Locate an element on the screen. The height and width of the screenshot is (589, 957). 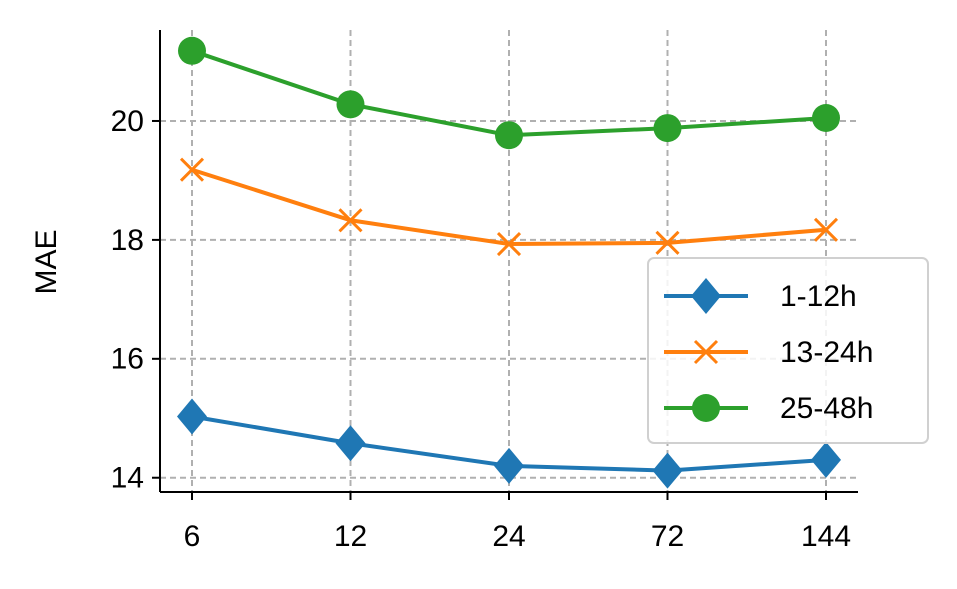
y-axis-label: MAE is located at coordinates (46, 261).